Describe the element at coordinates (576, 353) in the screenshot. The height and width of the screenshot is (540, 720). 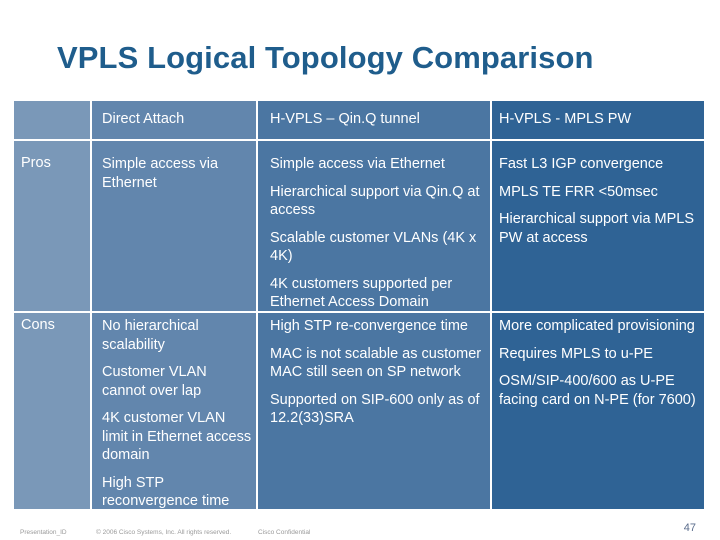
I see `cons-mpls-item: Requires MPLS to u-PE` at that location.